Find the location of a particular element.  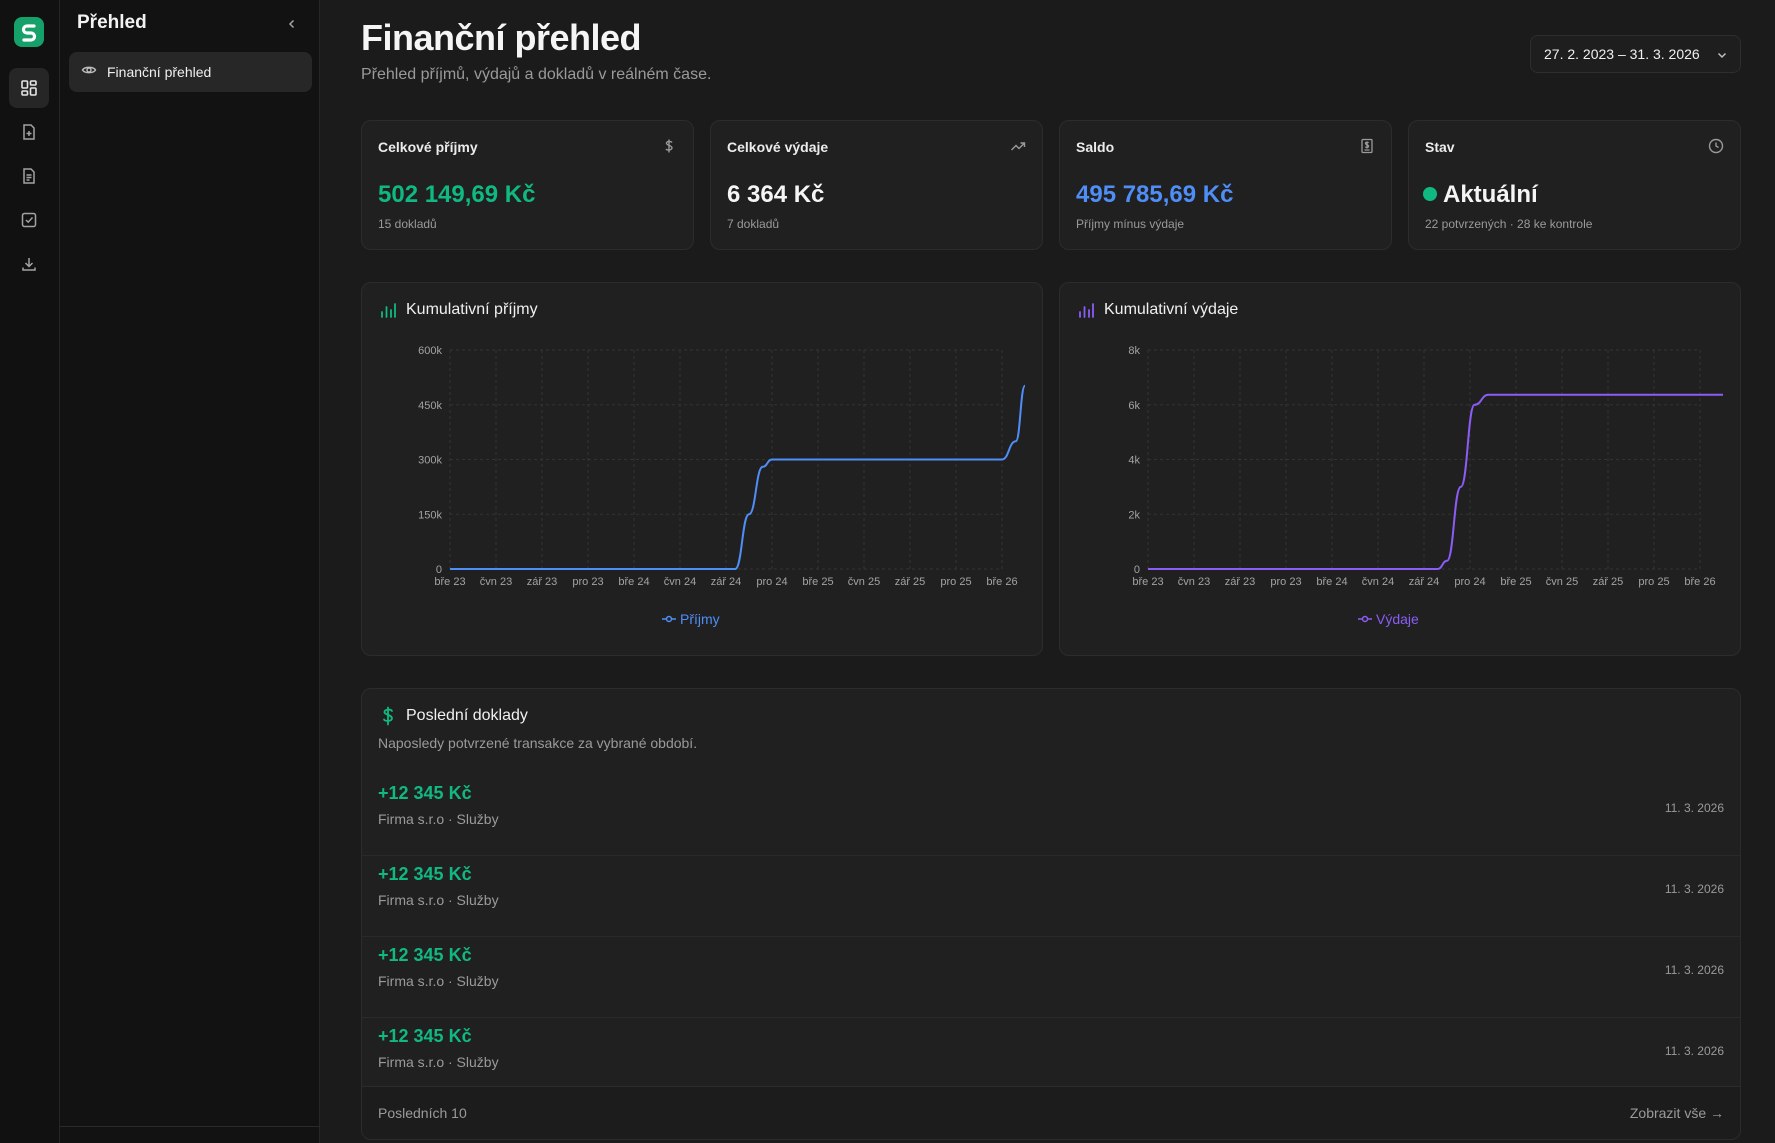

legend-label: Výdaje is located at coordinates (1397, 619).